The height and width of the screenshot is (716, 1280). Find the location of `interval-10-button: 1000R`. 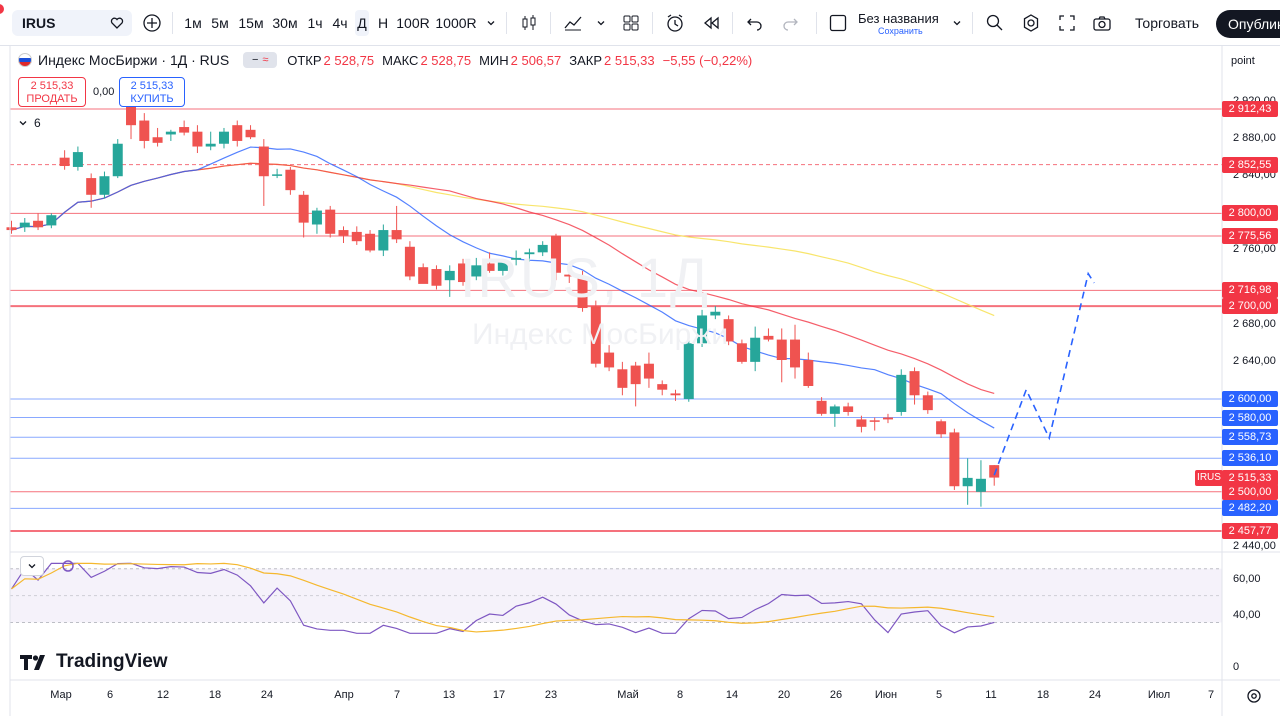

interval-10-button: 1000R is located at coordinates (456, 23).